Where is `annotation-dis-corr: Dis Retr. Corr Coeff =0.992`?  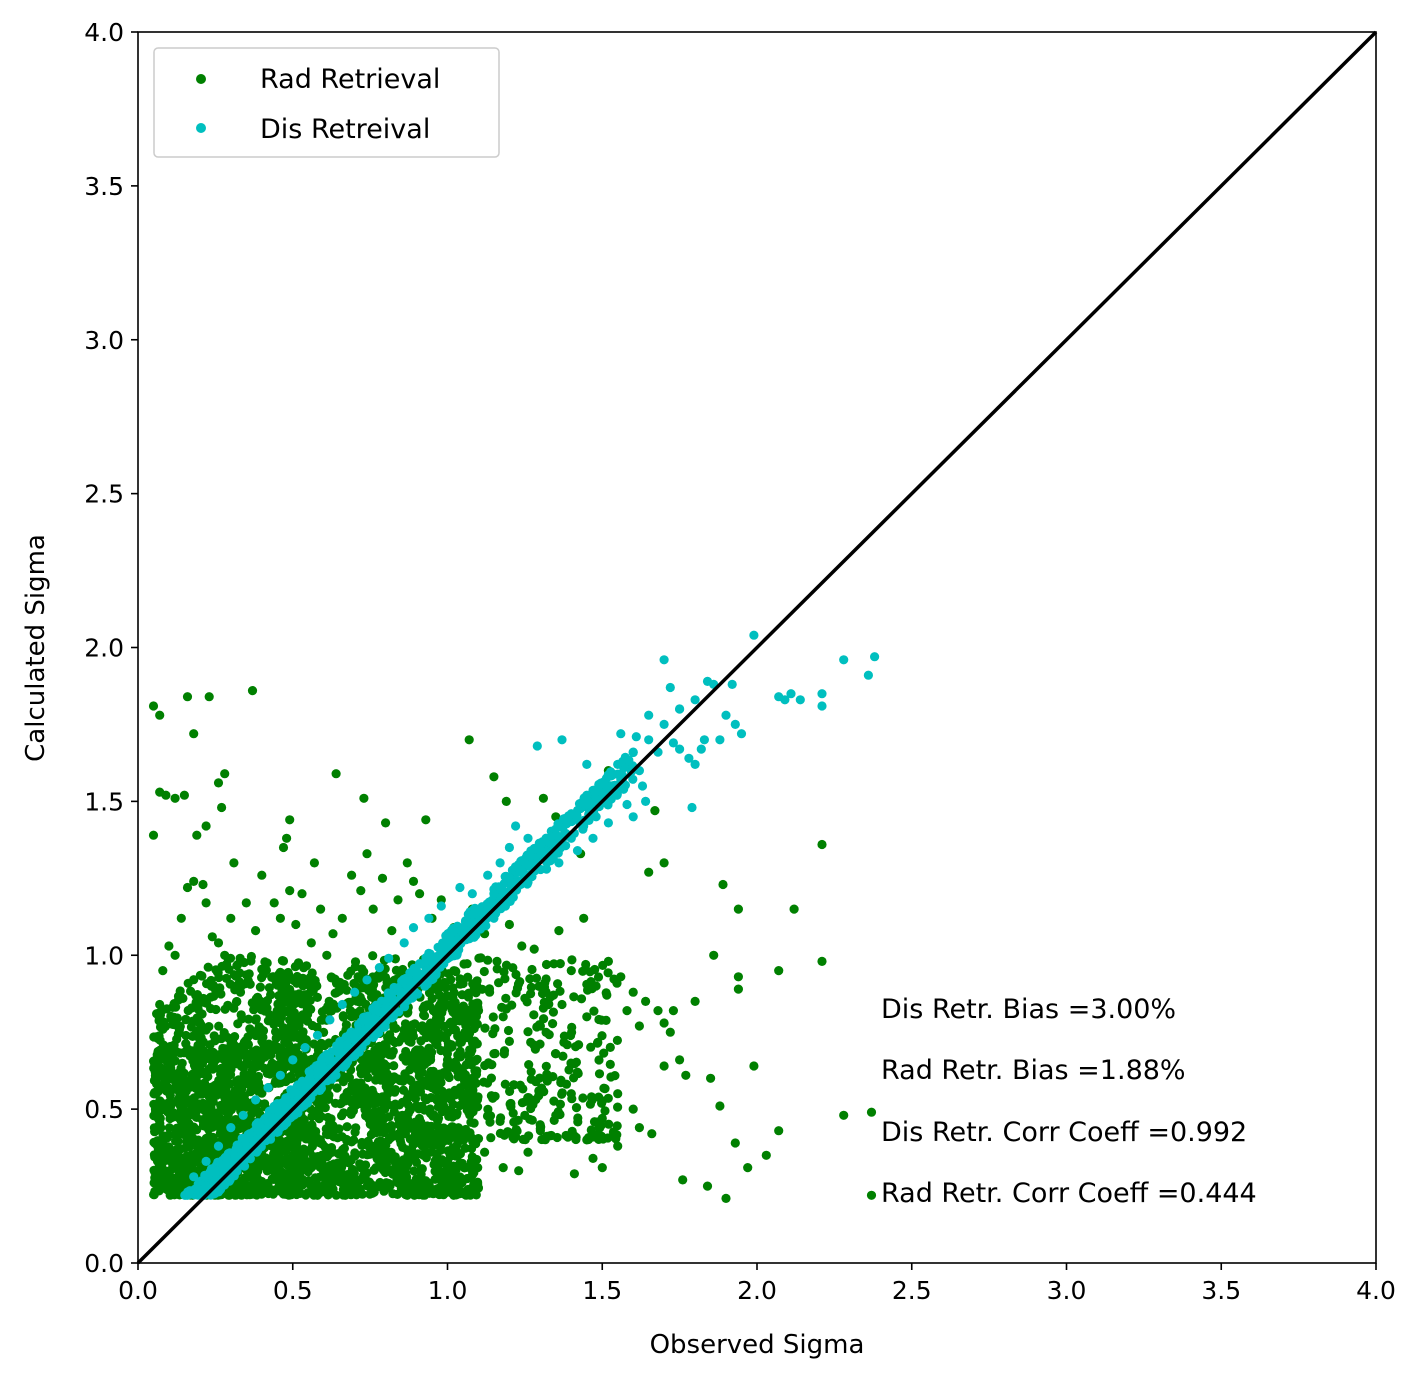 annotation-dis-corr: Dis Retr. Corr Coeff =0.992 is located at coordinates (1064, 1132).